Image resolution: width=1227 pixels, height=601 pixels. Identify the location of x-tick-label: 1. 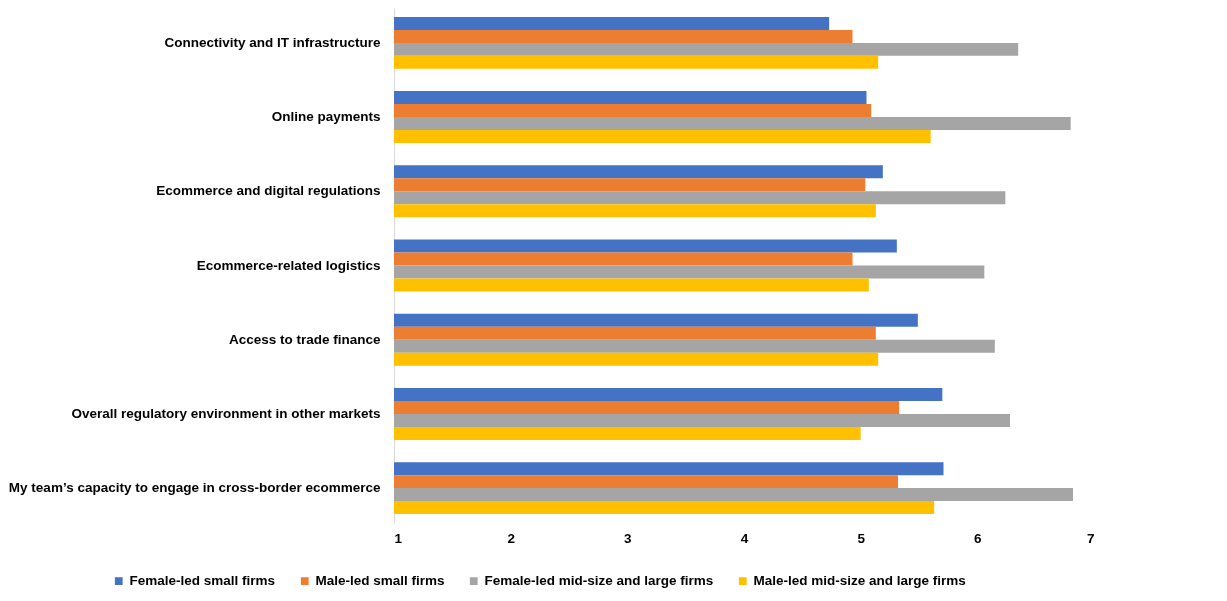
(398, 538).